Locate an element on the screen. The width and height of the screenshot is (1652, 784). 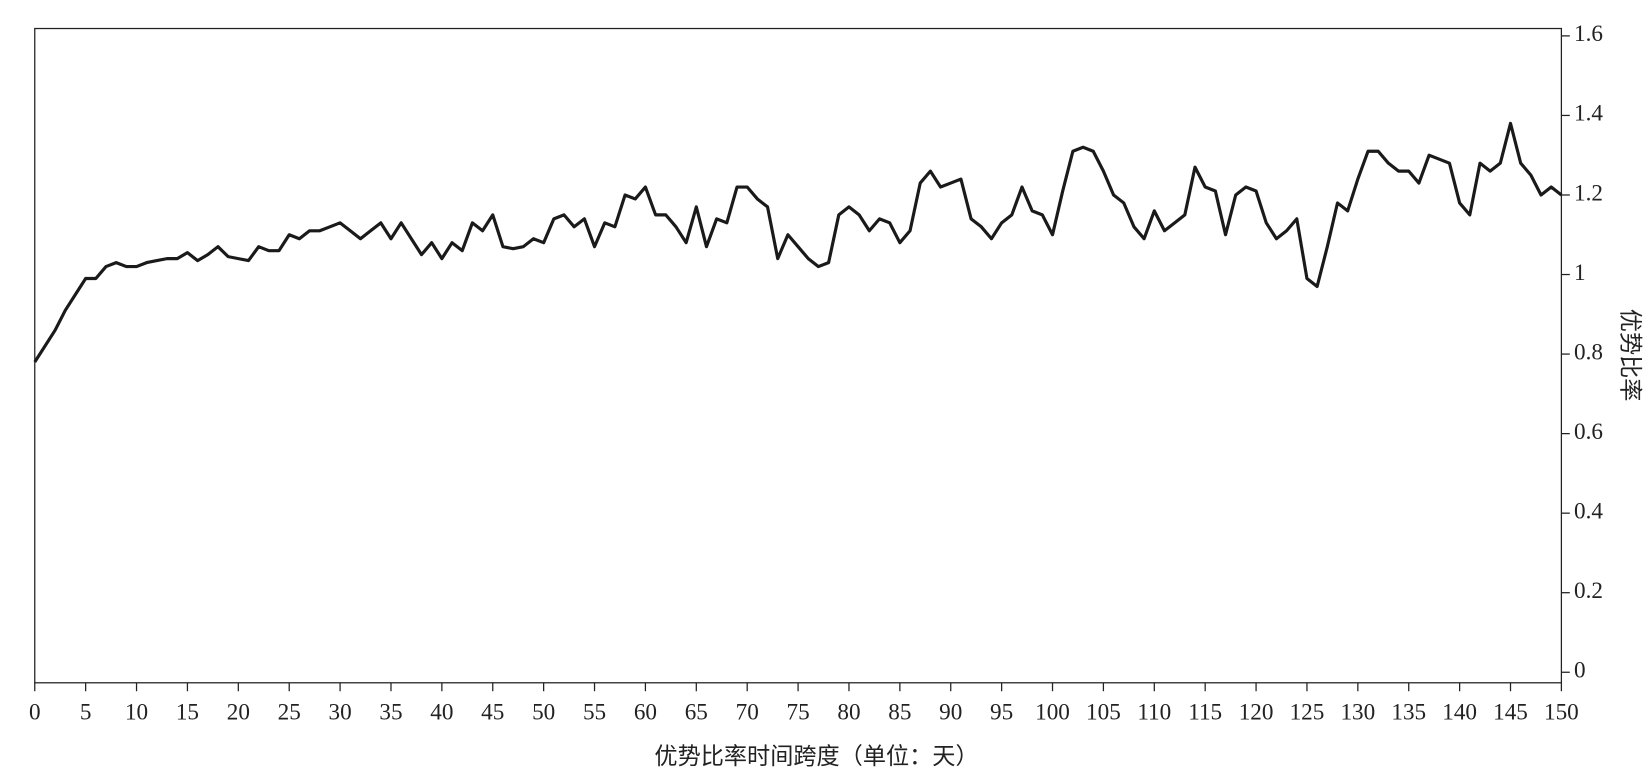
x-axis-label: 优势比率时间跨度（单位：天） is located at coordinates (816, 757).